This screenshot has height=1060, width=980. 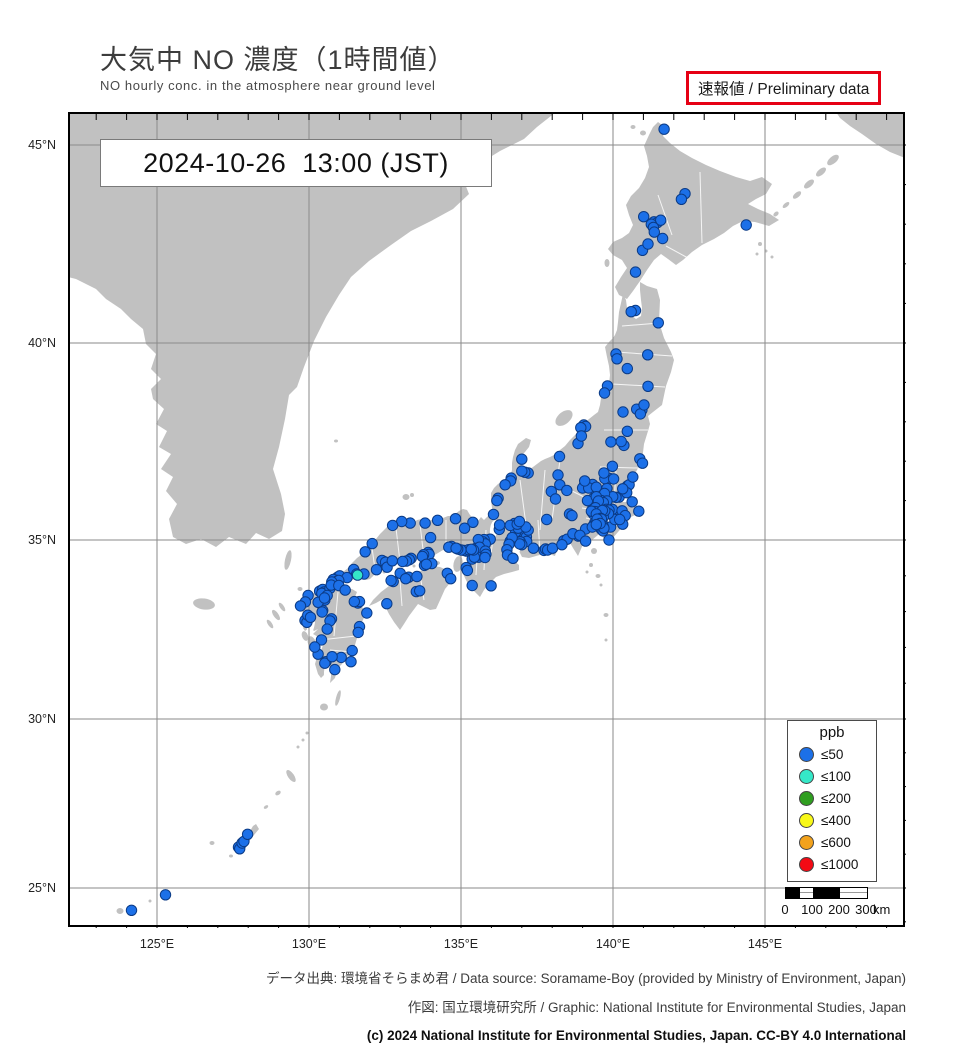 I want to click on legend: ppb ≤50 ≤100 ≤200 ≤400 ≤600 ≤1000, so click(x=832, y=801).